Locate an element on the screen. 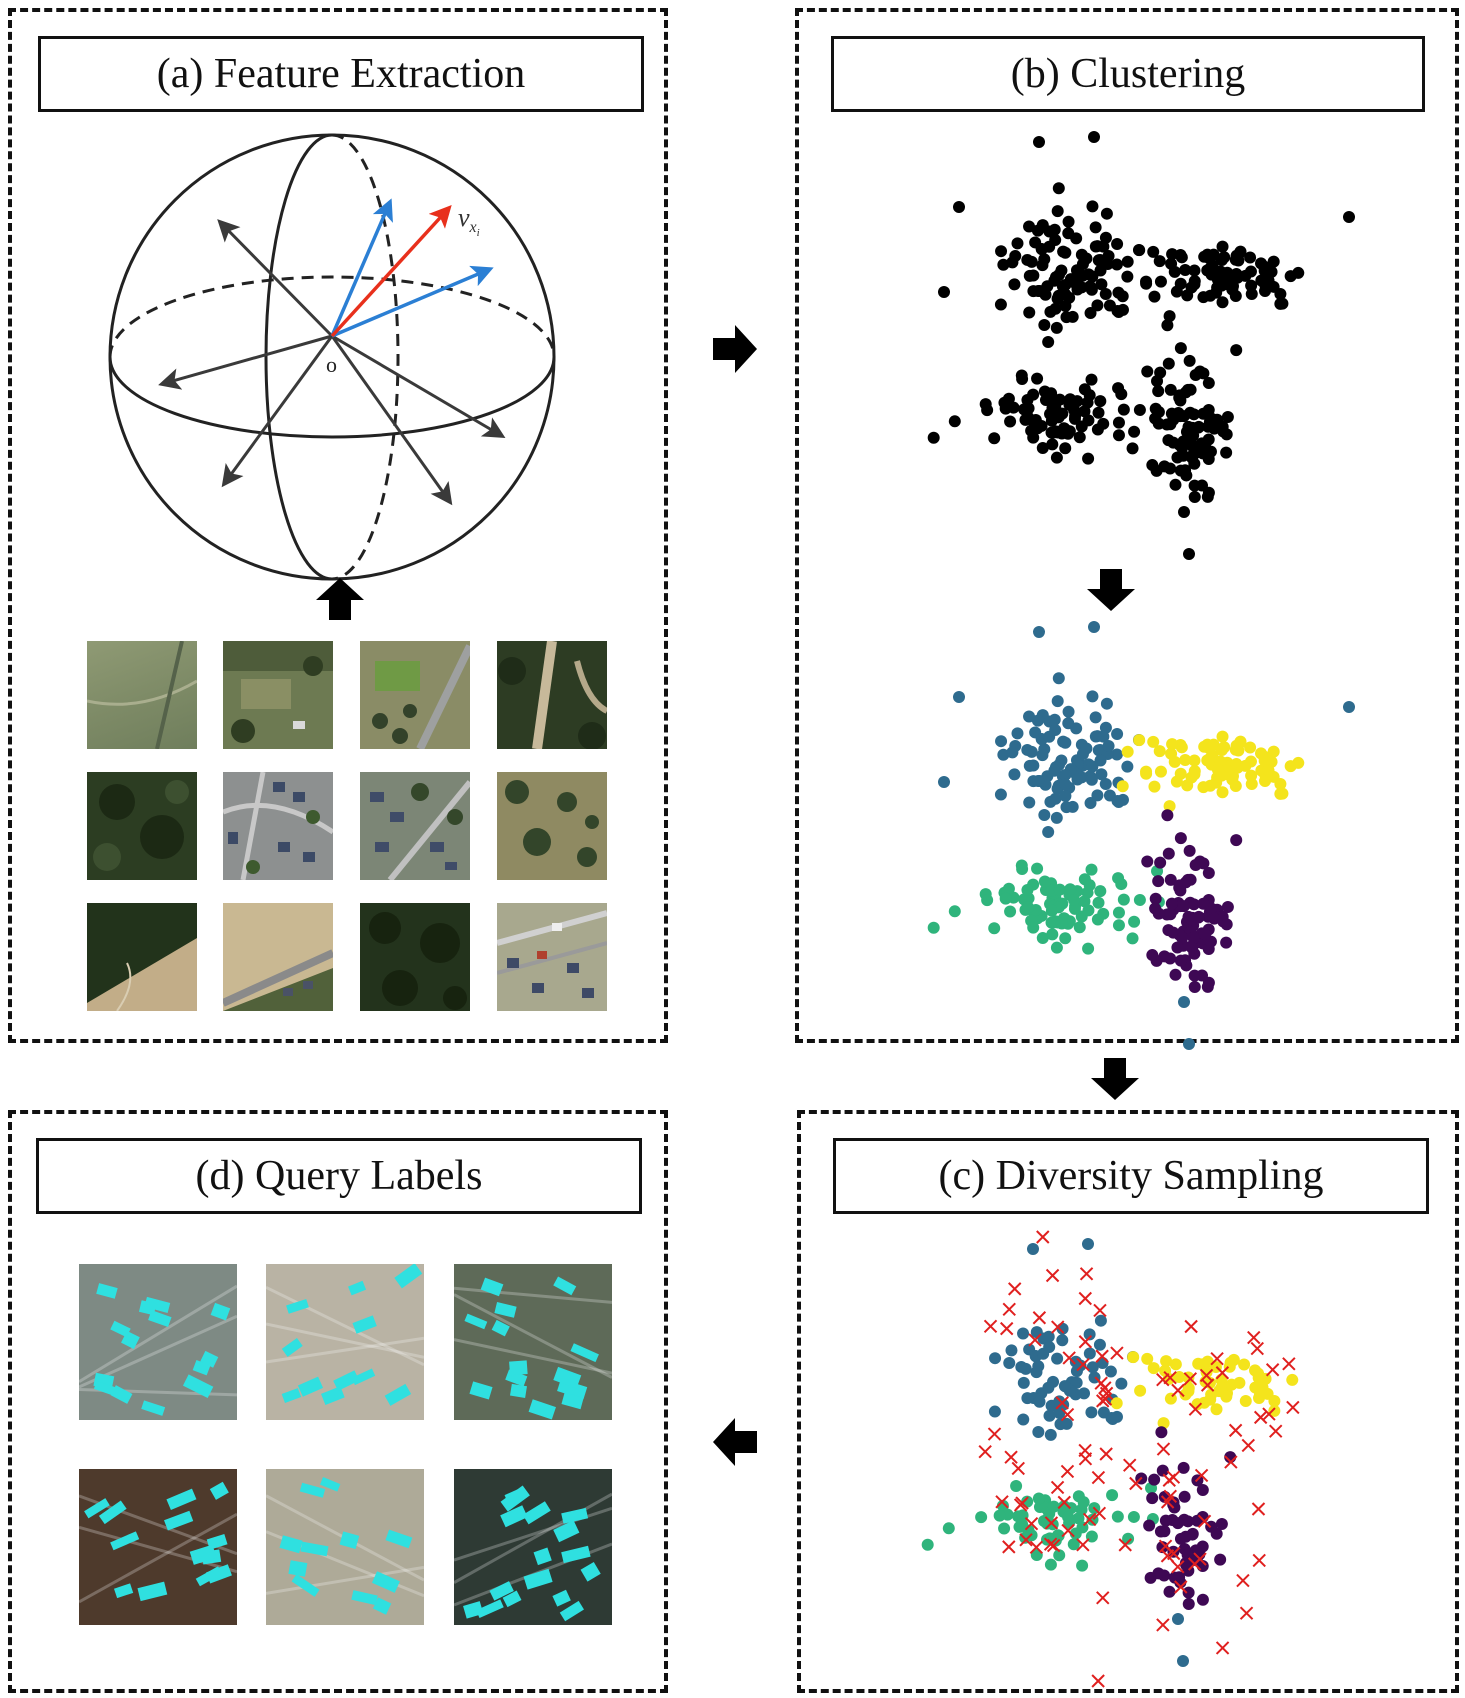 The image size is (1465, 1698). feature-sphere: o vxi is located at coordinates (332, 357).